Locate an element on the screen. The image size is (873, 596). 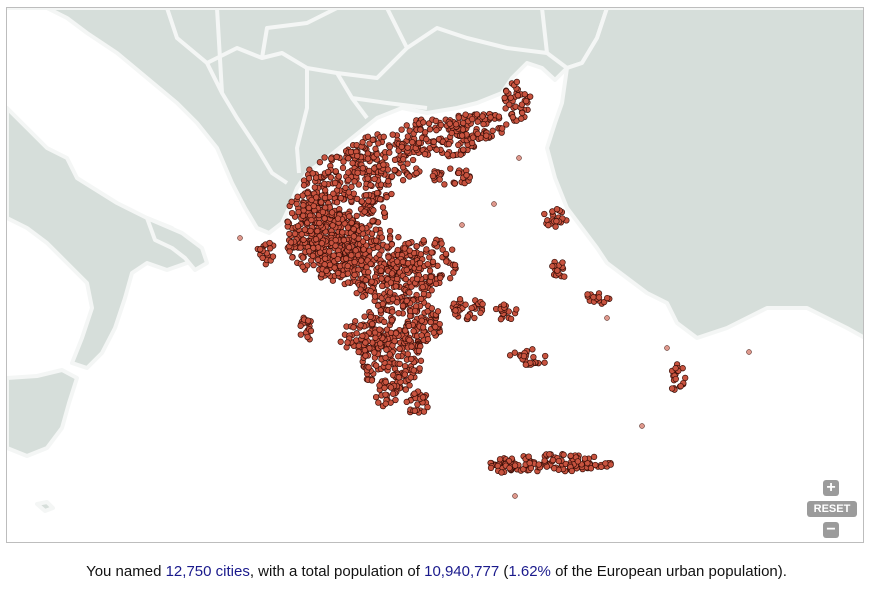
zoom-in-button: + is located at coordinates (831, 488).